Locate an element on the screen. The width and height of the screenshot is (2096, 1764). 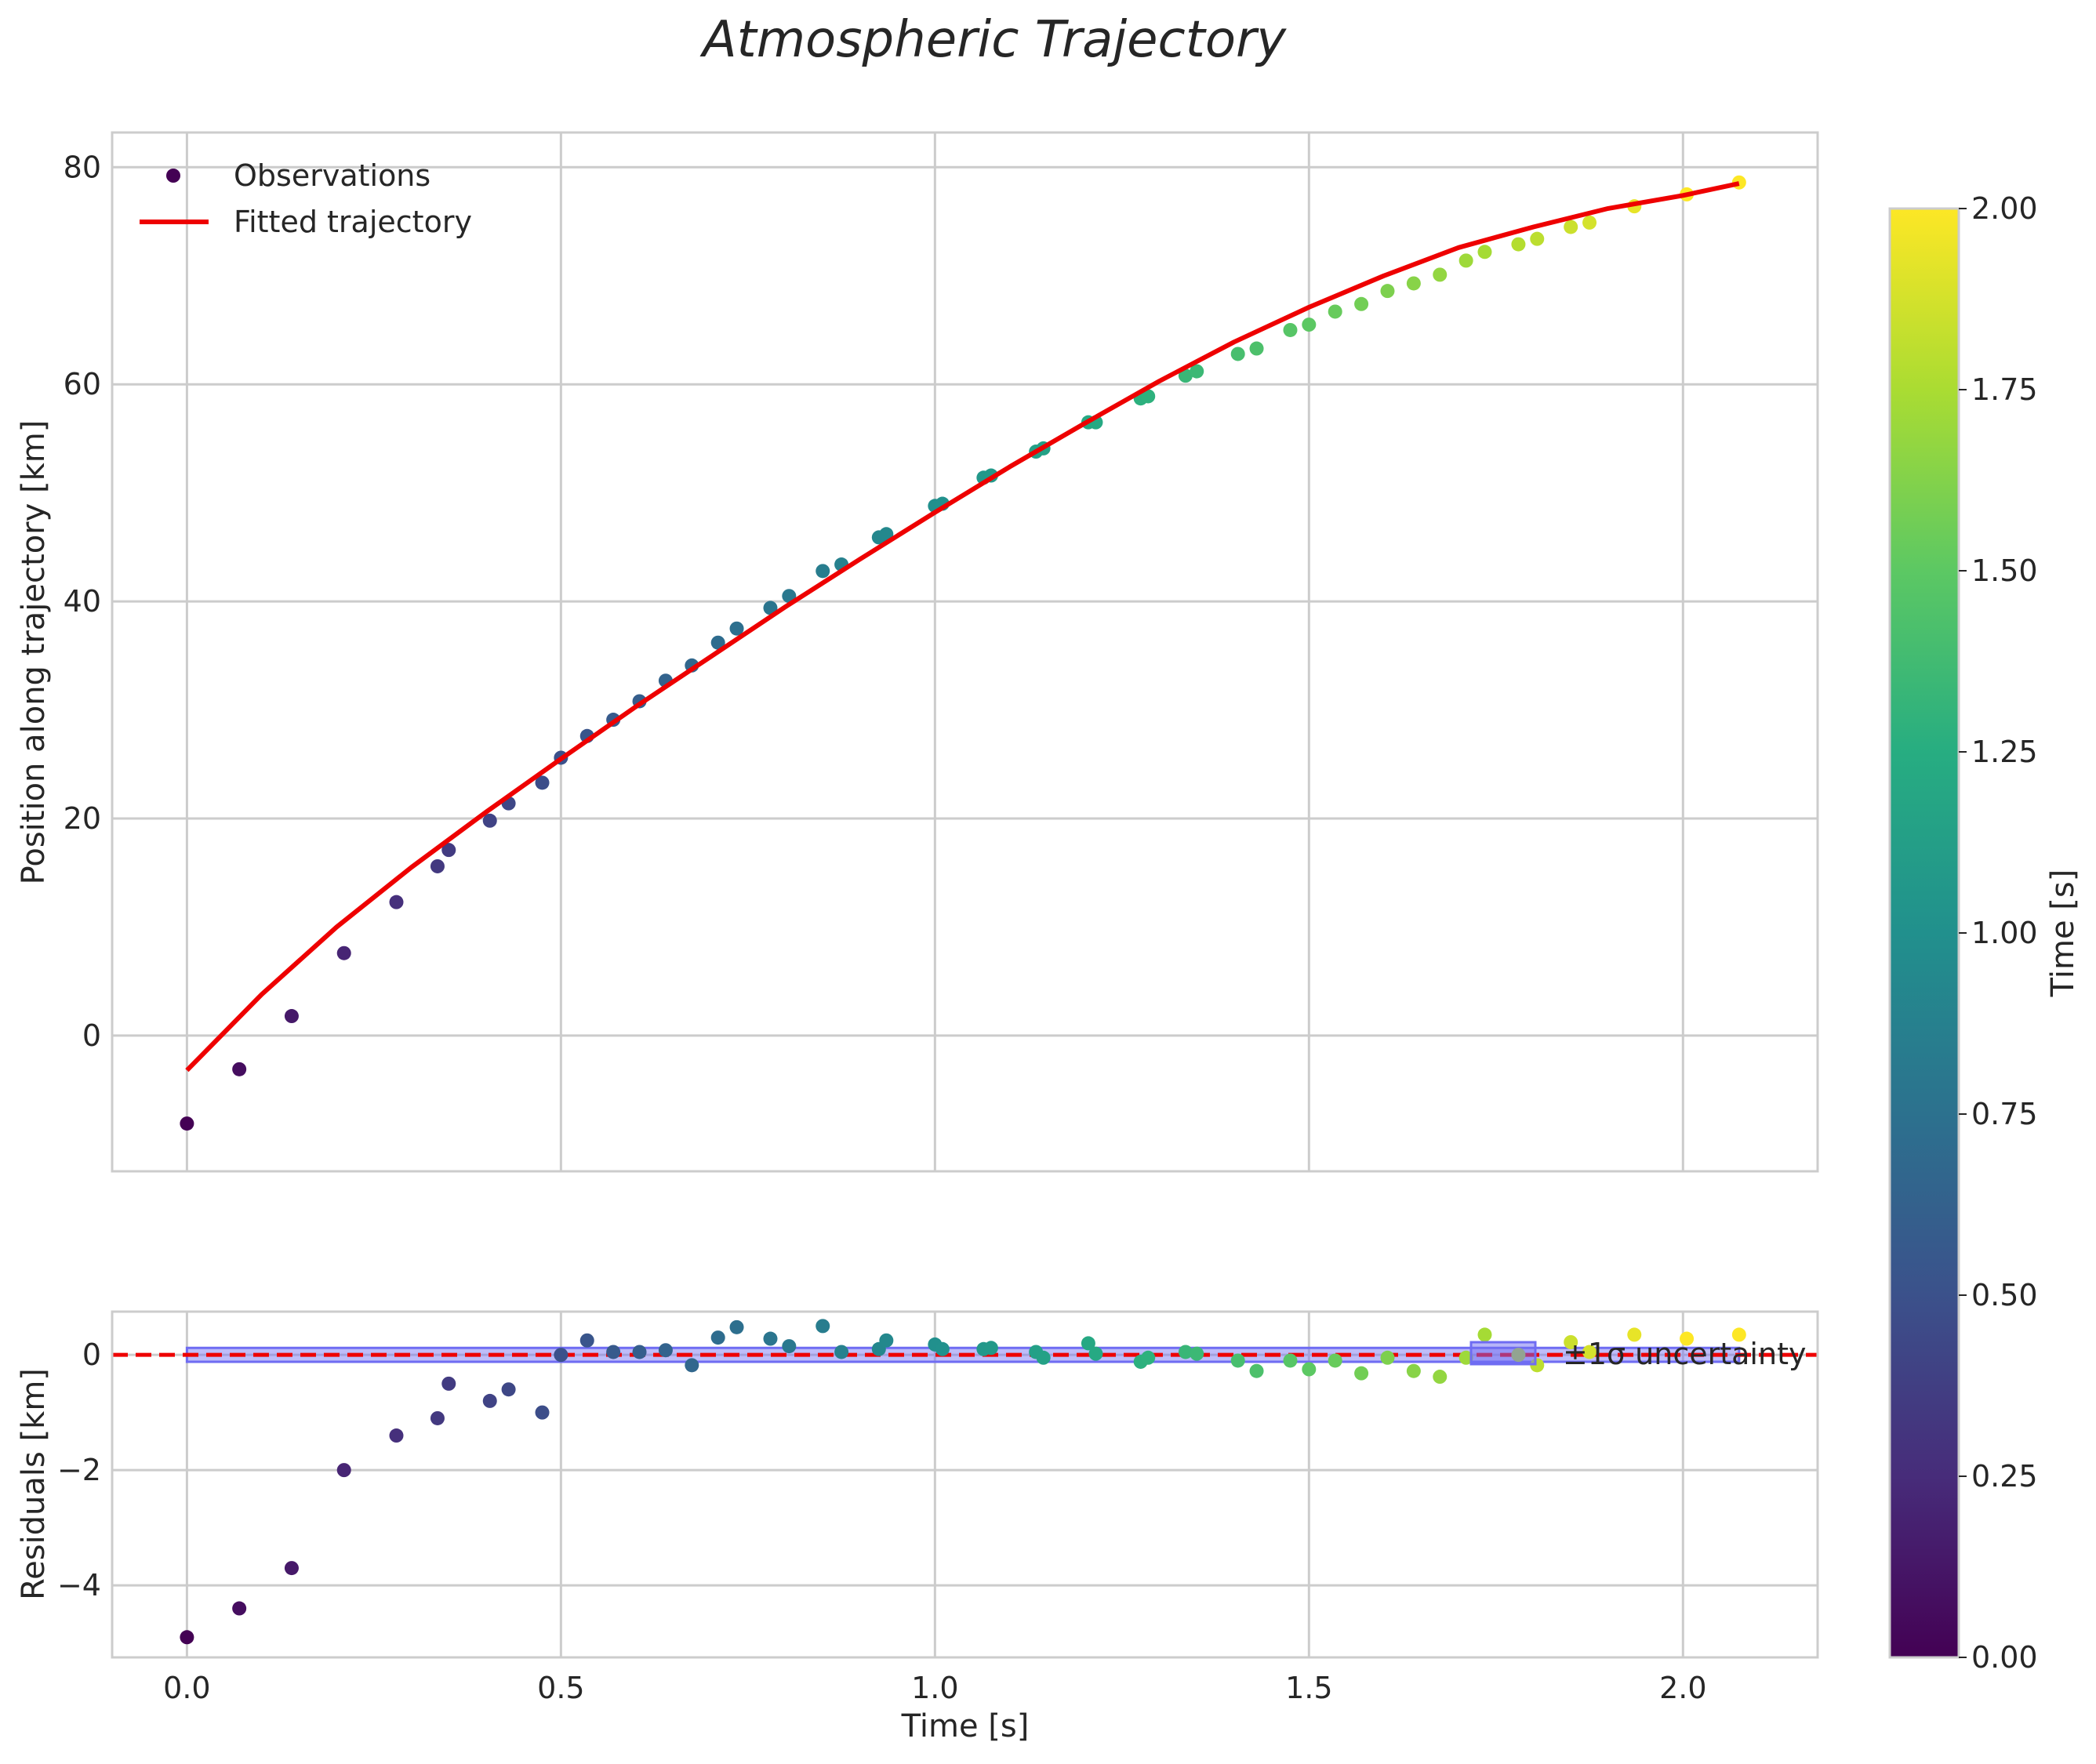
bottom-panel-ylabel: Residuals [km] is located at coordinates (34, 1484).